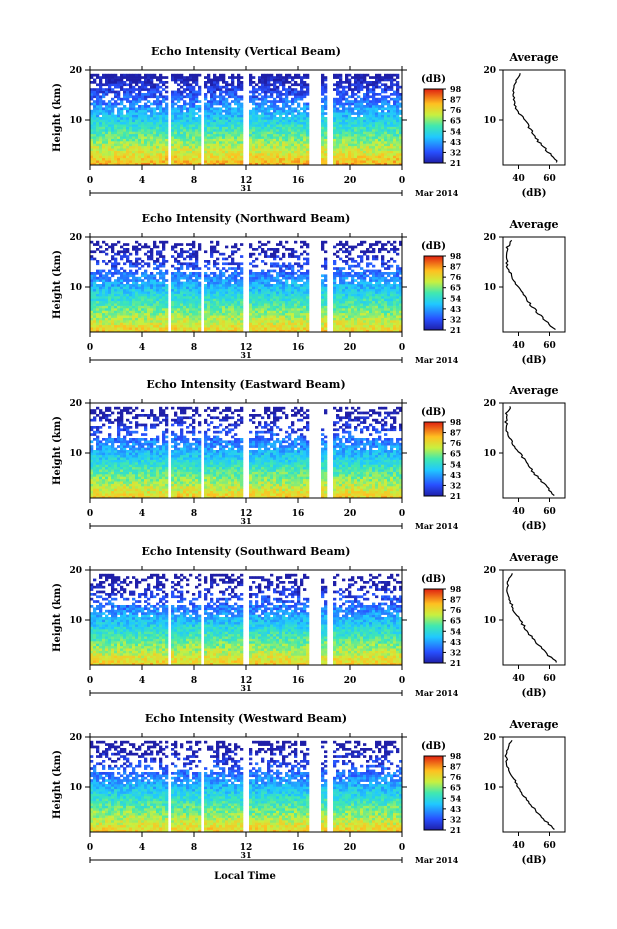  Describe the element at coordinates (246, 51) in the screenshot. I see `panel-title: Echo Intensity (Vertical Beam)` at that location.